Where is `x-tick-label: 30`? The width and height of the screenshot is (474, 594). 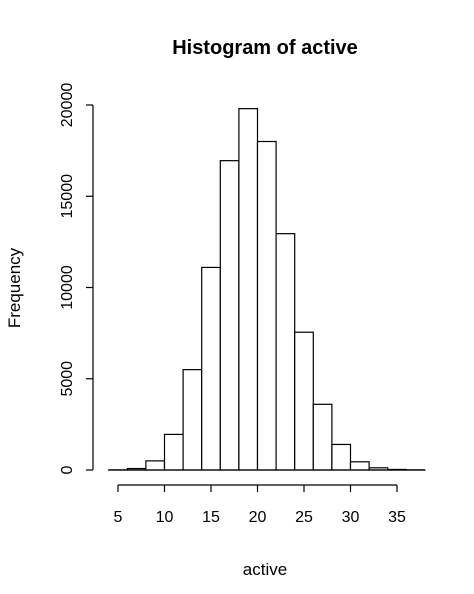
x-tick-label: 30 is located at coordinates (351, 517).